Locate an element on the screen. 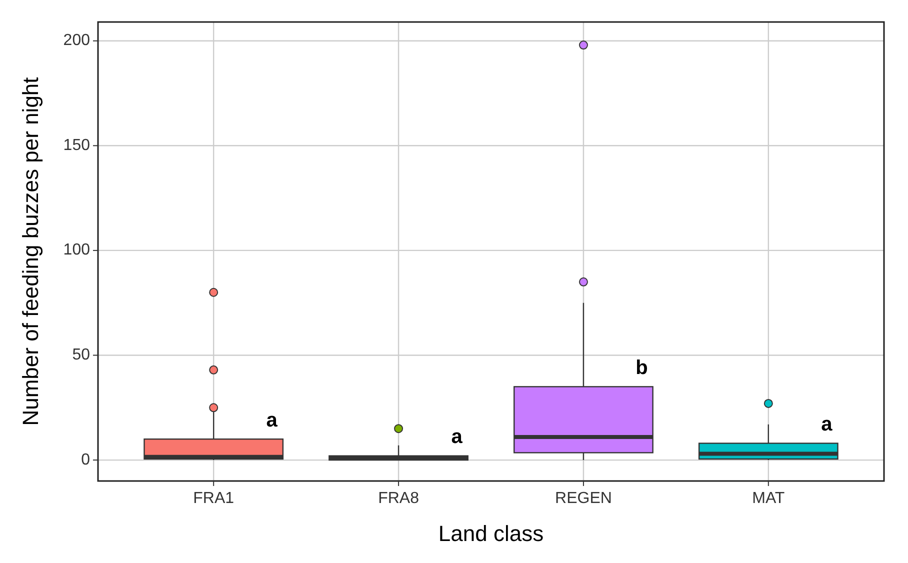 The height and width of the screenshot is (563, 908). x-tick-label: FRA1 is located at coordinates (213, 498).